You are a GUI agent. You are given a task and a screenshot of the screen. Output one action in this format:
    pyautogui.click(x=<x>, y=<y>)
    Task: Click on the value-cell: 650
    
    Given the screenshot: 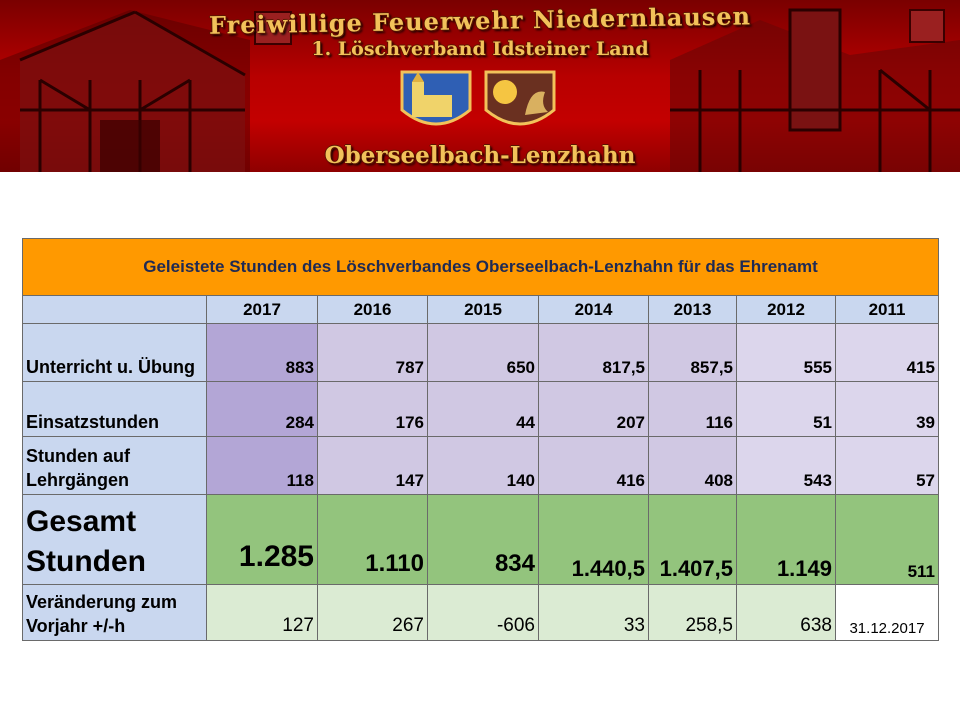 What is the action you would take?
    pyautogui.click(x=483, y=352)
    